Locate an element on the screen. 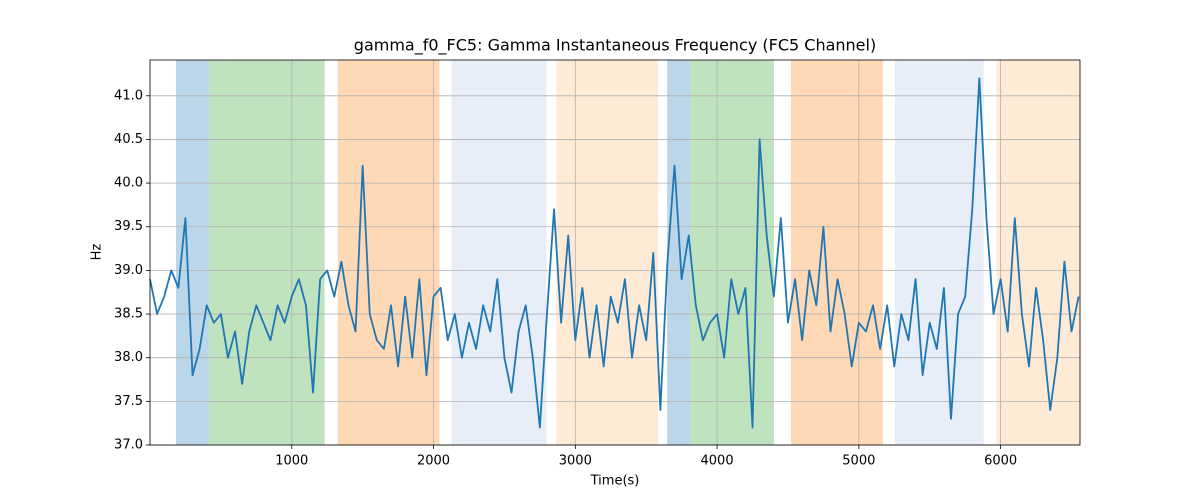 This screenshot has height=504, width=1200. y-tick-label: 37.0 is located at coordinates (128, 445).